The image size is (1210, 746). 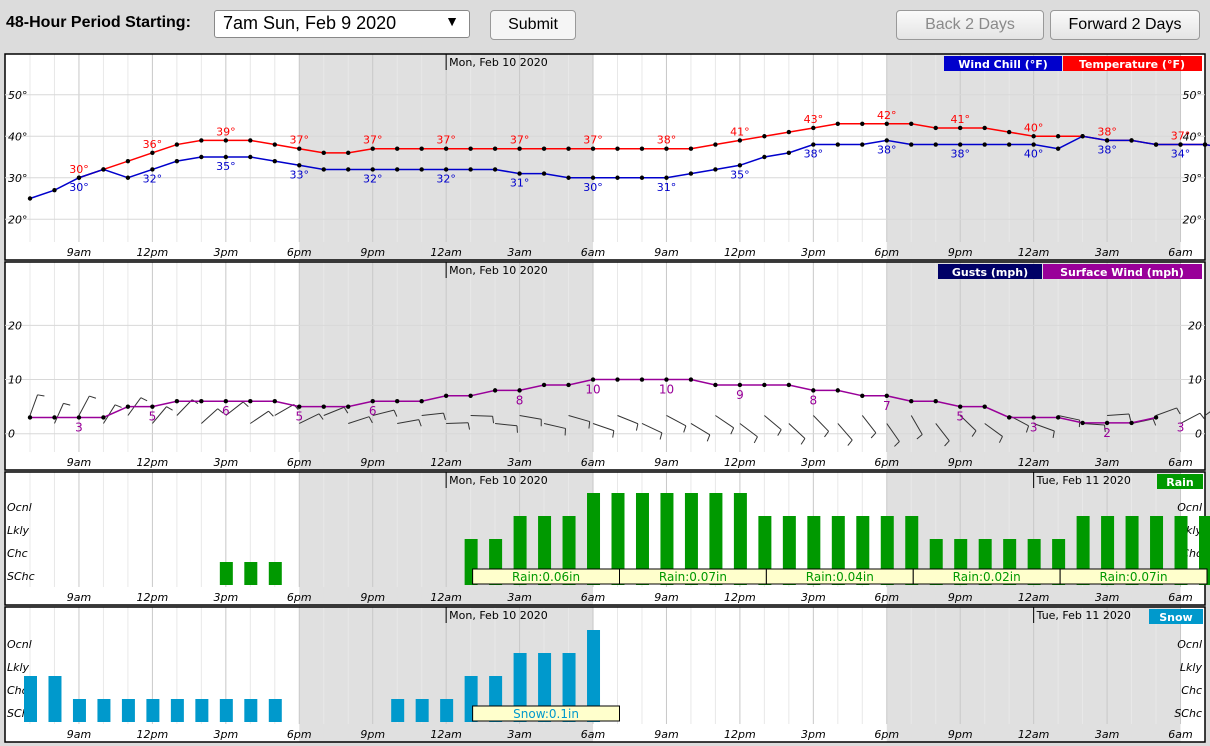 What do you see at coordinates (740, 131) in the screenshot?
I see `temperature-label: 41°` at bounding box center [740, 131].